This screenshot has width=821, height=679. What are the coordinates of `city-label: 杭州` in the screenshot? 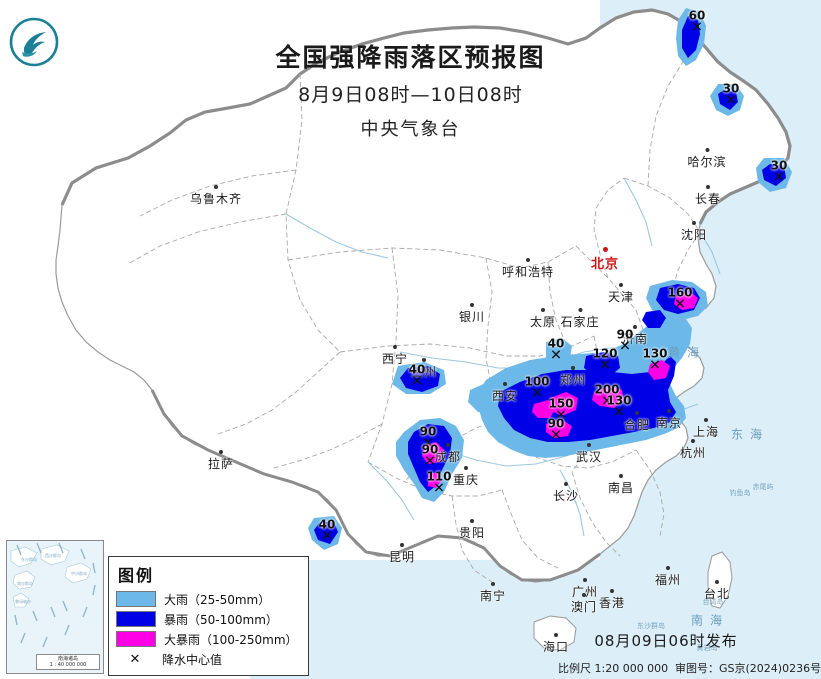 It's located at (693, 450).